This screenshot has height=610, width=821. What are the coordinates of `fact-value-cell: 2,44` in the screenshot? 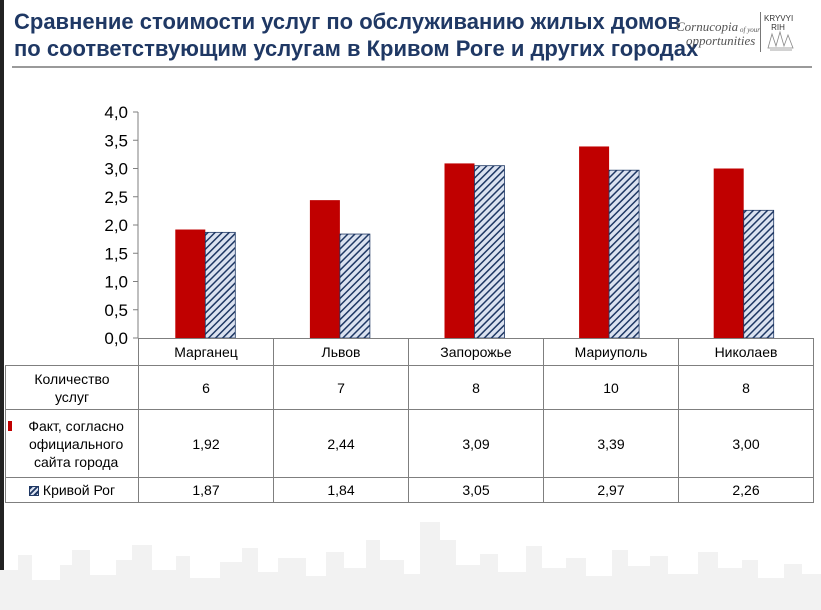 It's located at (341, 443).